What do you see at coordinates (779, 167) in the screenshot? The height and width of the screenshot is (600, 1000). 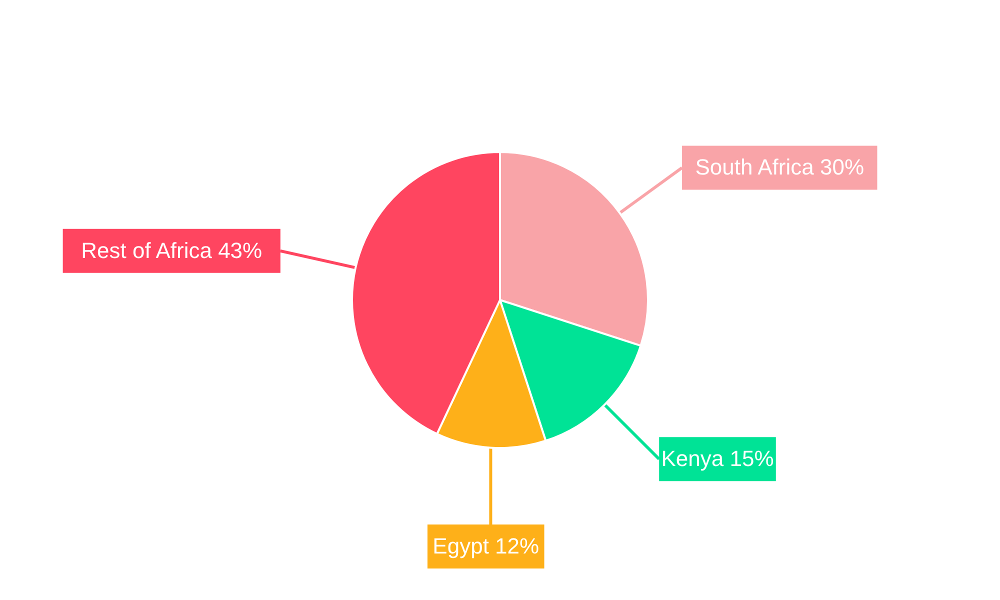 I see `slice-label: South Africa 30%` at bounding box center [779, 167].